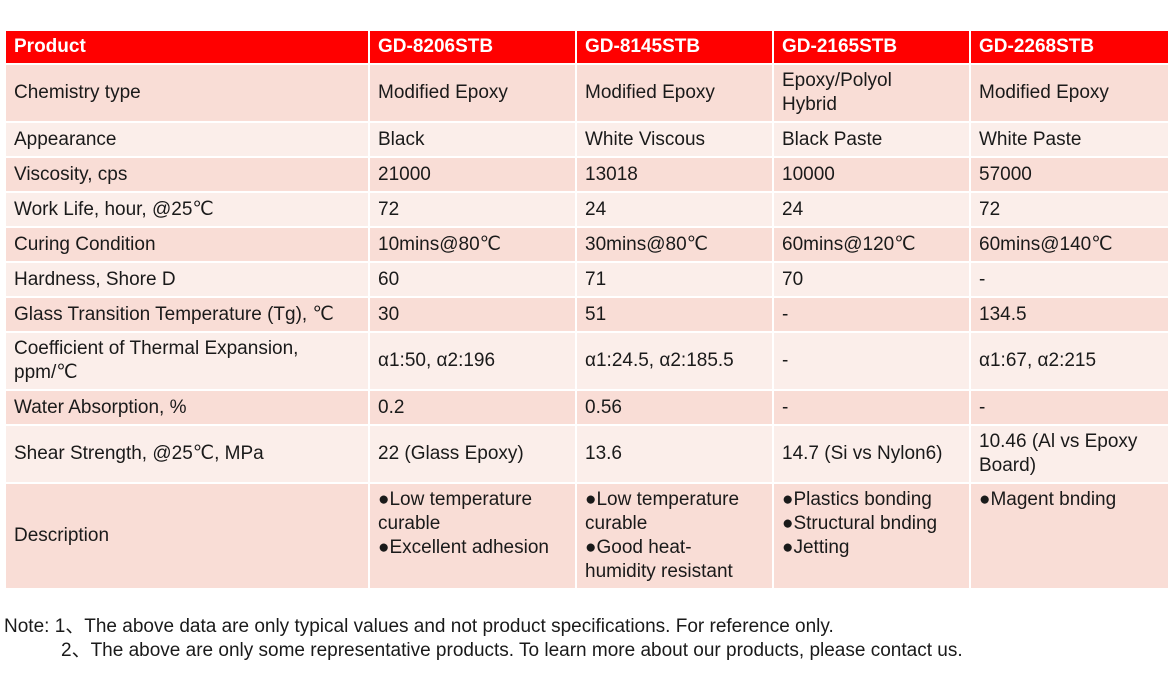 The image size is (1170, 693). I want to click on row-label-viscosity: Viscosity, cps, so click(187, 174).